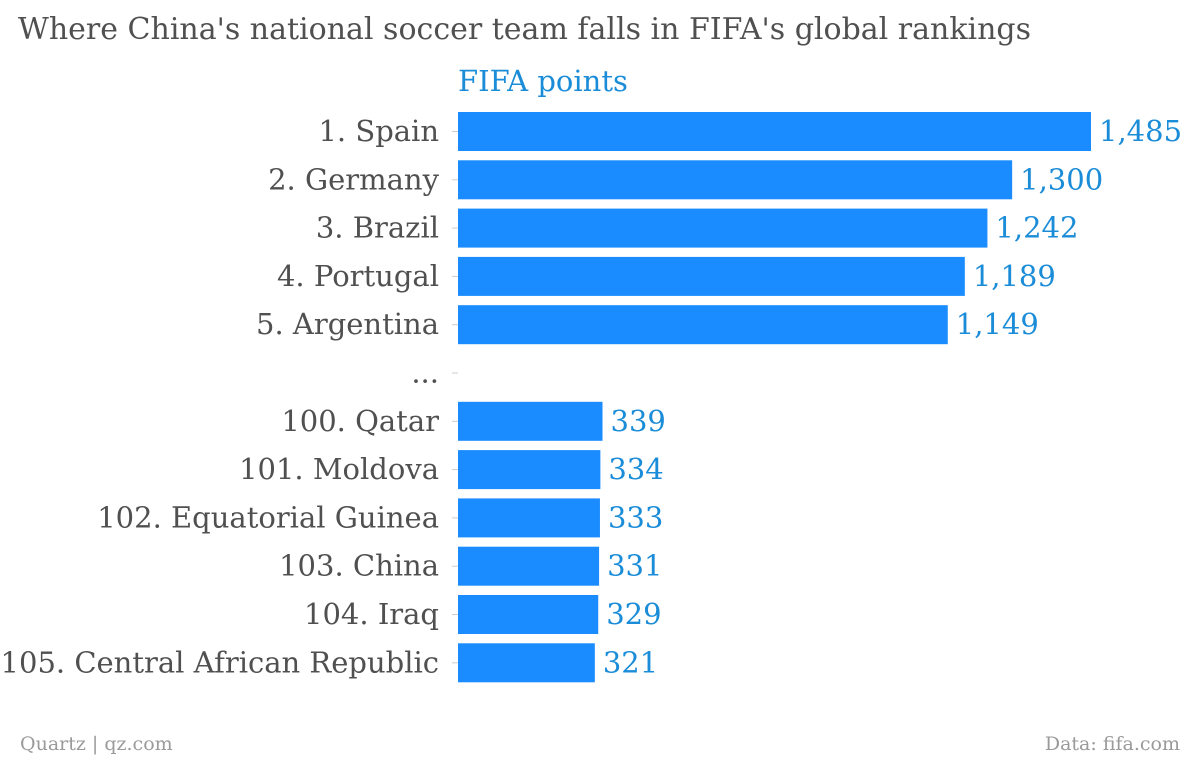 The image size is (1200, 762). Describe the element at coordinates (634, 566) in the screenshot. I see `value-label: 331` at that location.